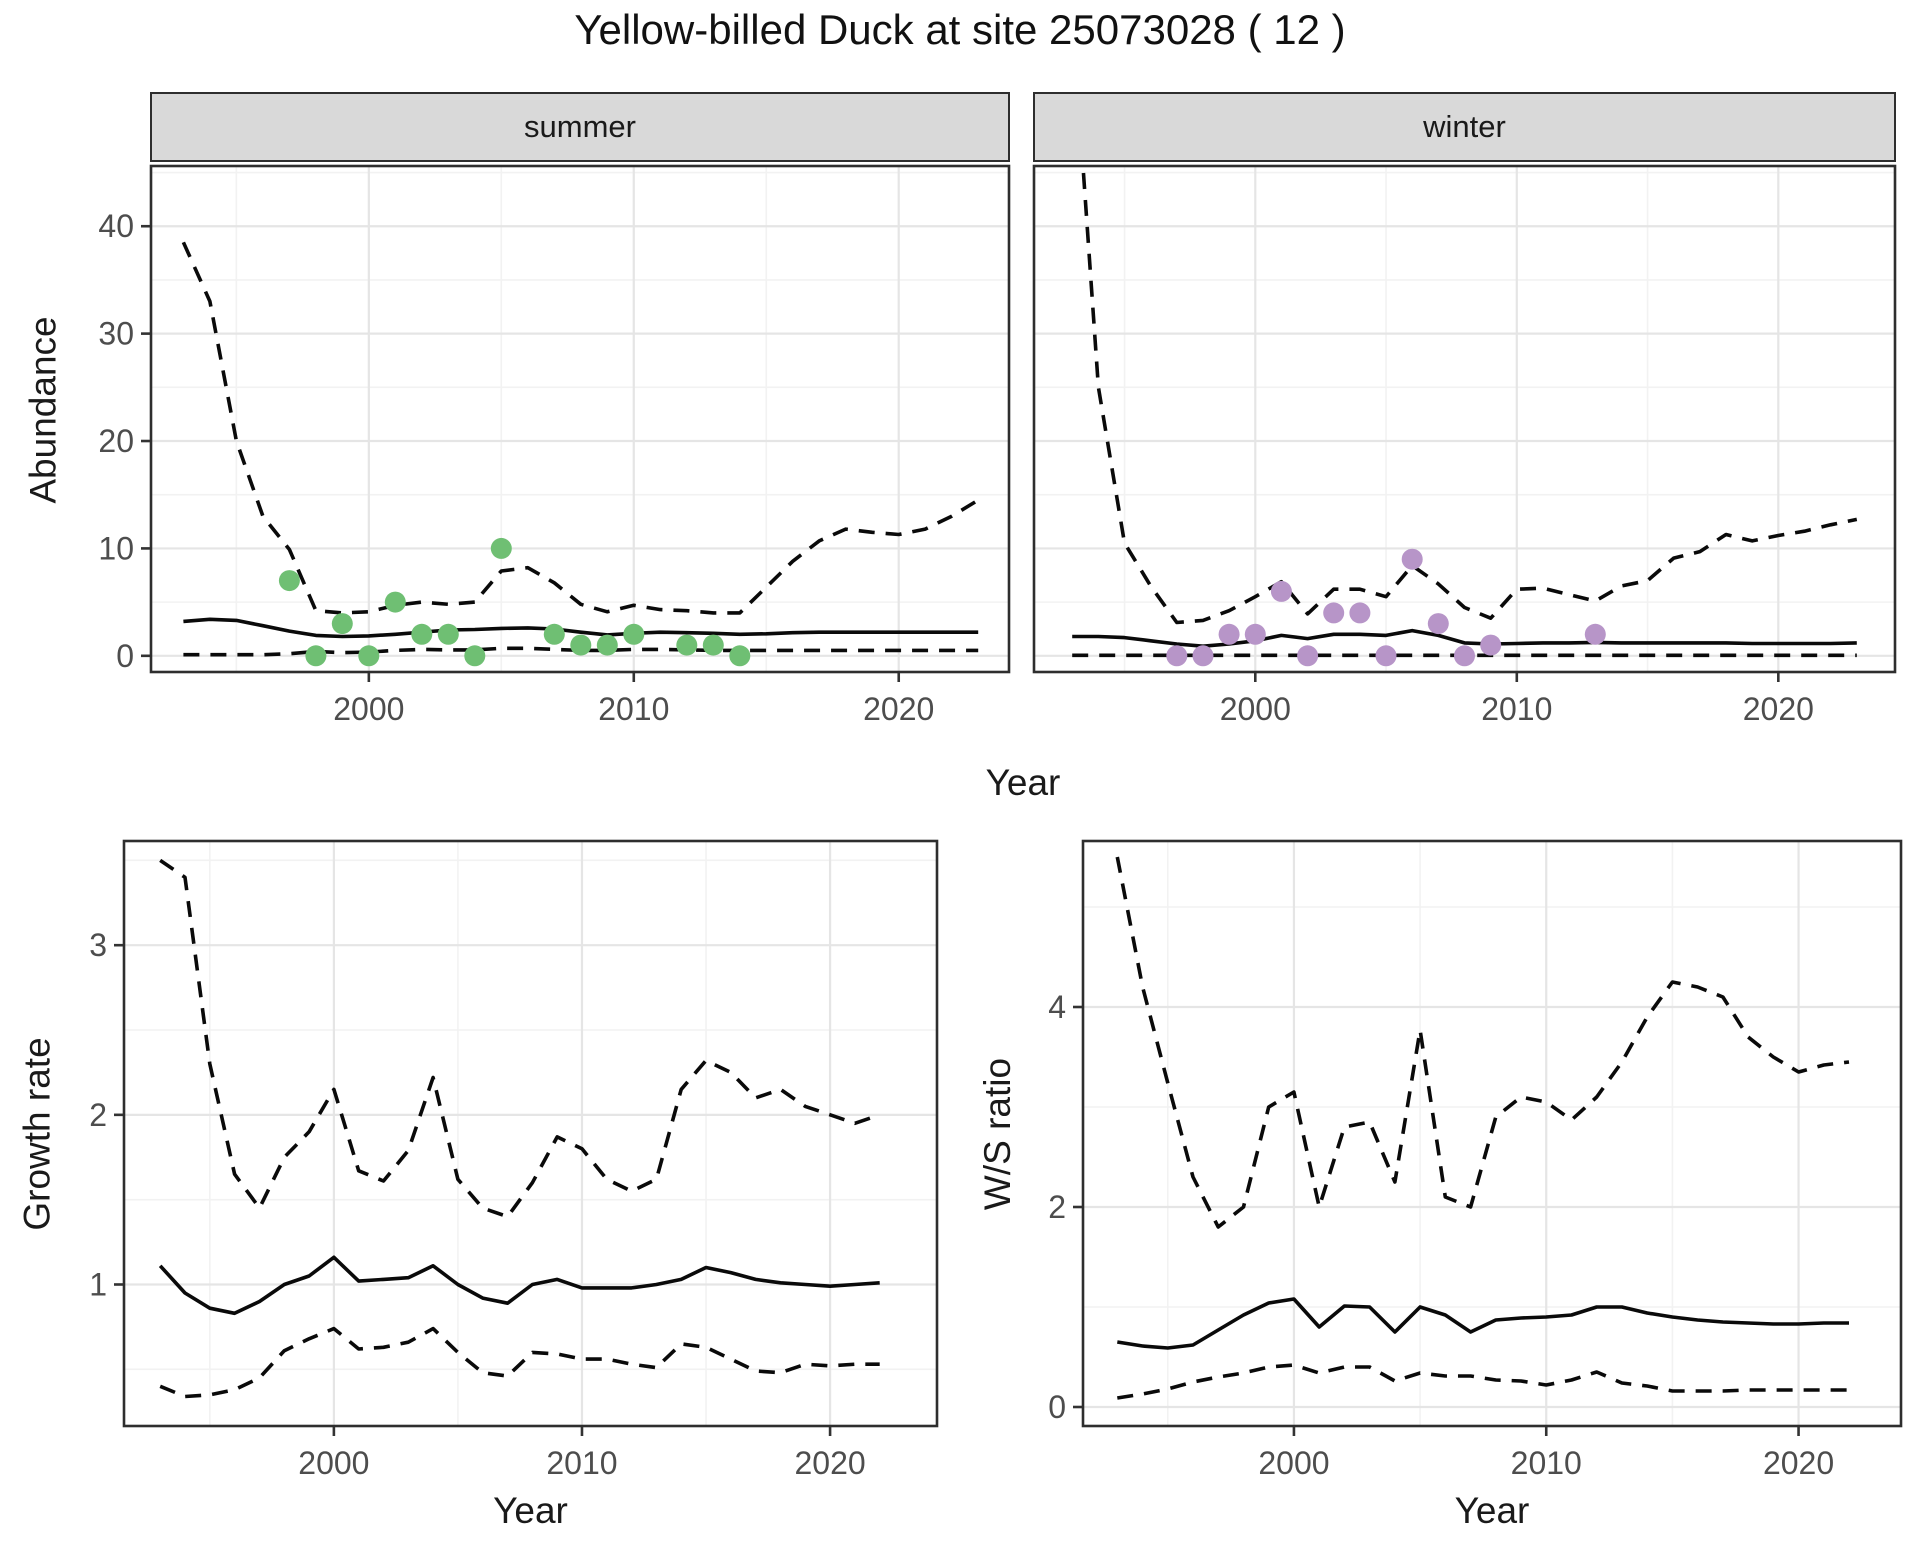 The width and height of the screenshot is (1920, 1560). I want to click on y-tick-label: 1, so click(98, 1284).